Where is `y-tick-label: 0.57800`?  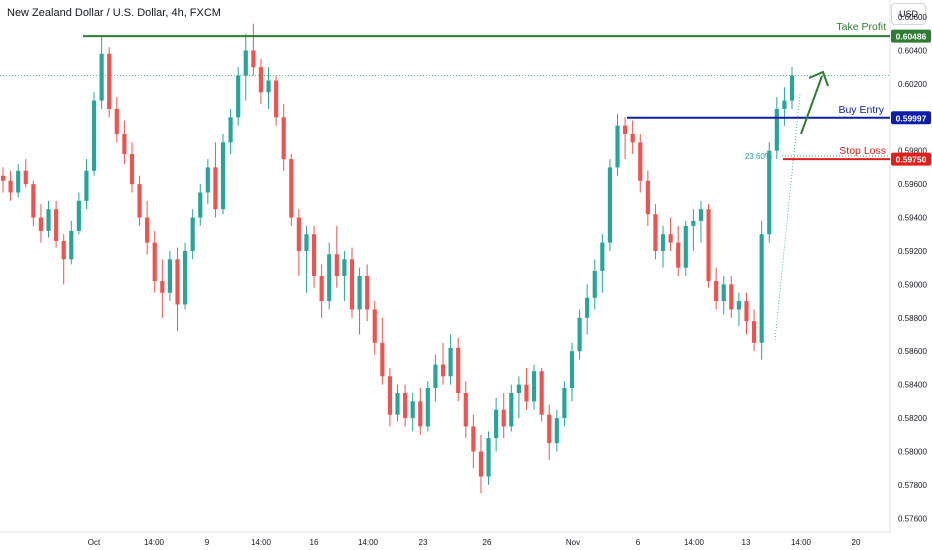 y-tick-label: 0.57800 is located at coordinates (912, 485).